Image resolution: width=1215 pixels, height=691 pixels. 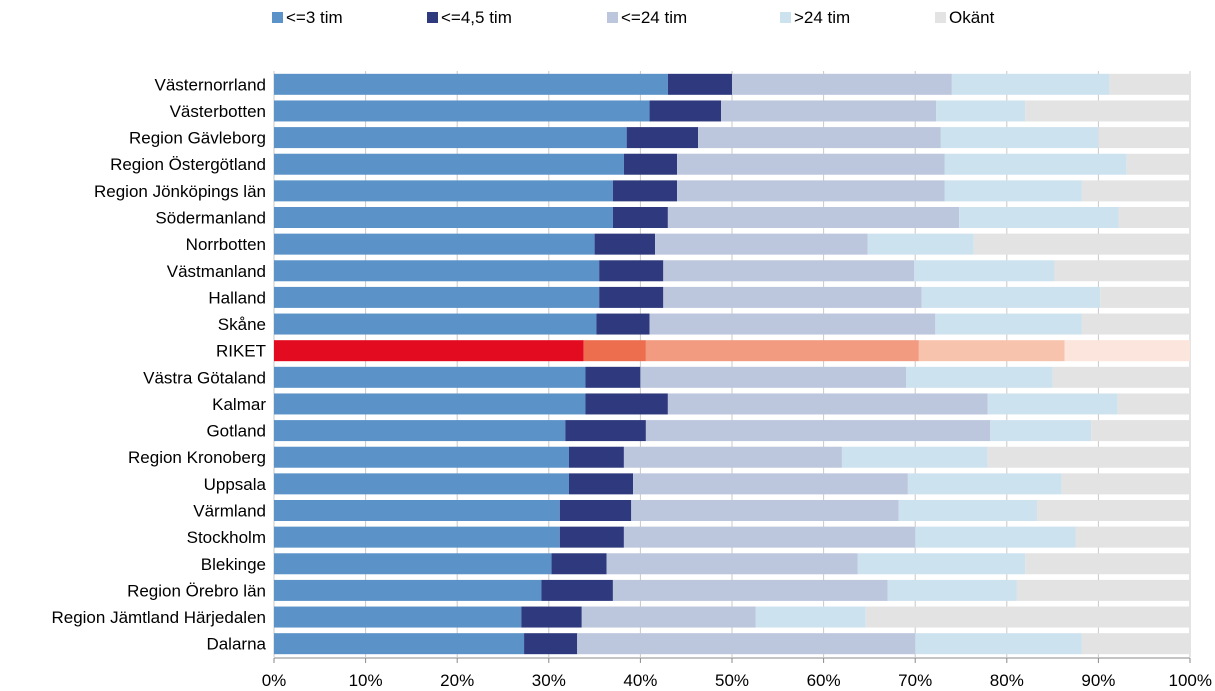 What do you see at coordinates (236, 644) in the screenshot?
I see `category-label: Dalarna` at bounding box center [236, 644].